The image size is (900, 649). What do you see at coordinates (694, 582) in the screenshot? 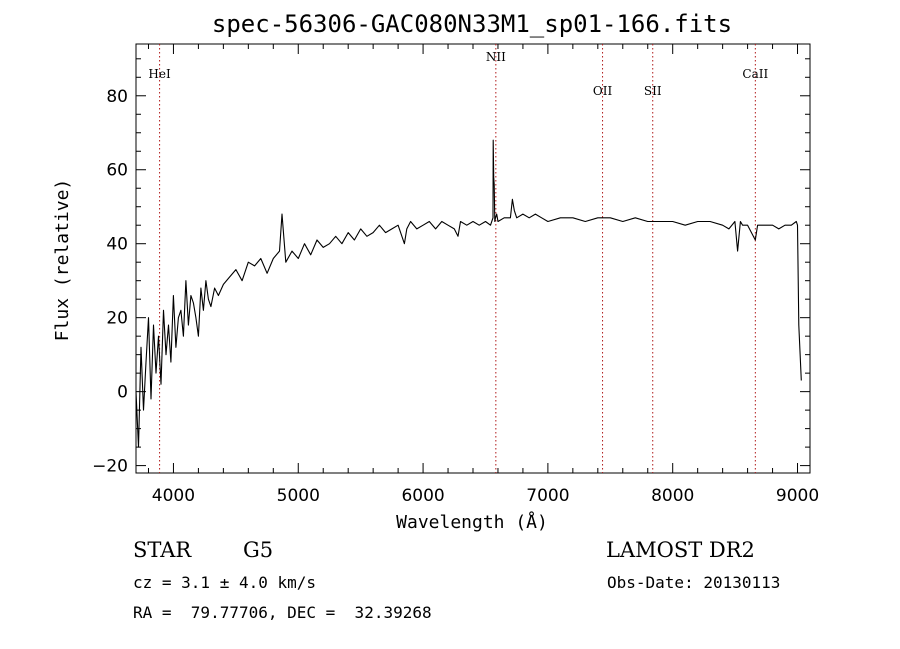
I see `observation-date: Obs-Date: 20130113` at bounding box center [694, 582].